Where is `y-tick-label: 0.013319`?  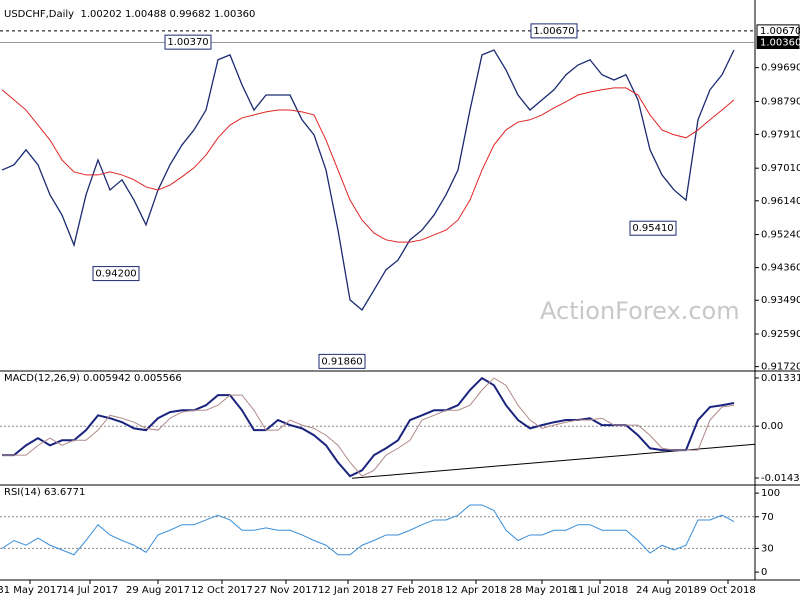 y-tick-label: 0.013319 is located at coordinates (780, 378).